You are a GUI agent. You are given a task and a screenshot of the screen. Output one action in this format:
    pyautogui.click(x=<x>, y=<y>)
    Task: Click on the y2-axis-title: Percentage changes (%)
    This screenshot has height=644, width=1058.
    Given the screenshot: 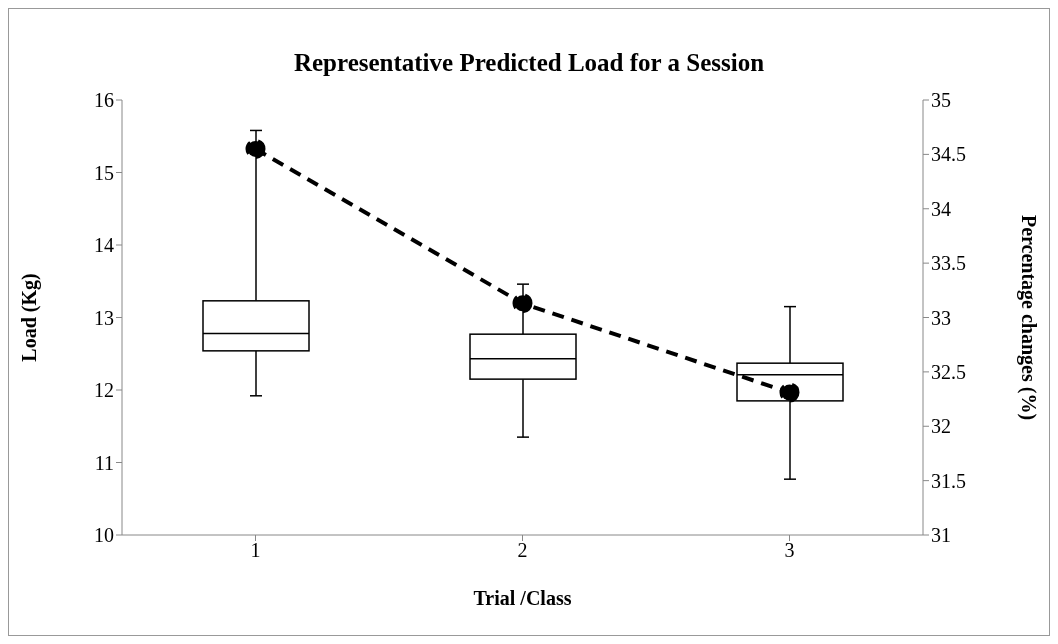 What is the action you would take?
    pyautogui.click(x=1028, y=317)
    